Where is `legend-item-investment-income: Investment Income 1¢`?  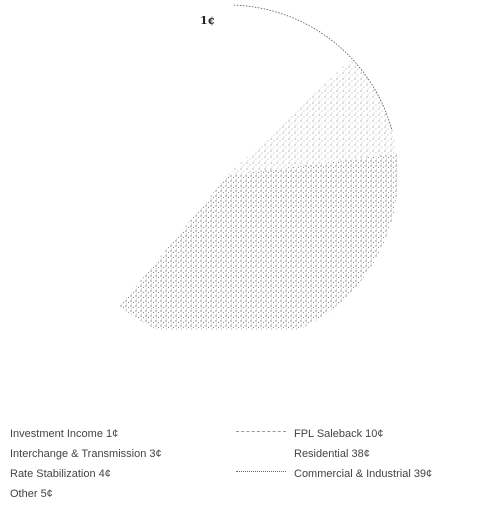
legend-item-investment-income: Investment Income 1¢ is located at coordinates (86, 434).